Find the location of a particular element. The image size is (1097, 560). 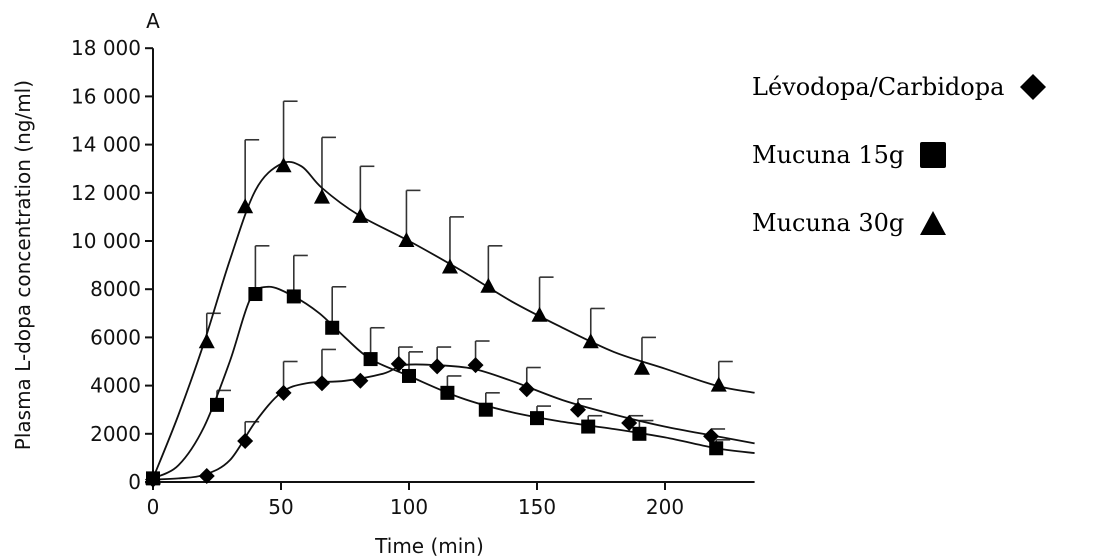

legend: Lévodopa/Carbidopa Mucuna 15g Mucuna 30g is located at coordinates (922, 174).